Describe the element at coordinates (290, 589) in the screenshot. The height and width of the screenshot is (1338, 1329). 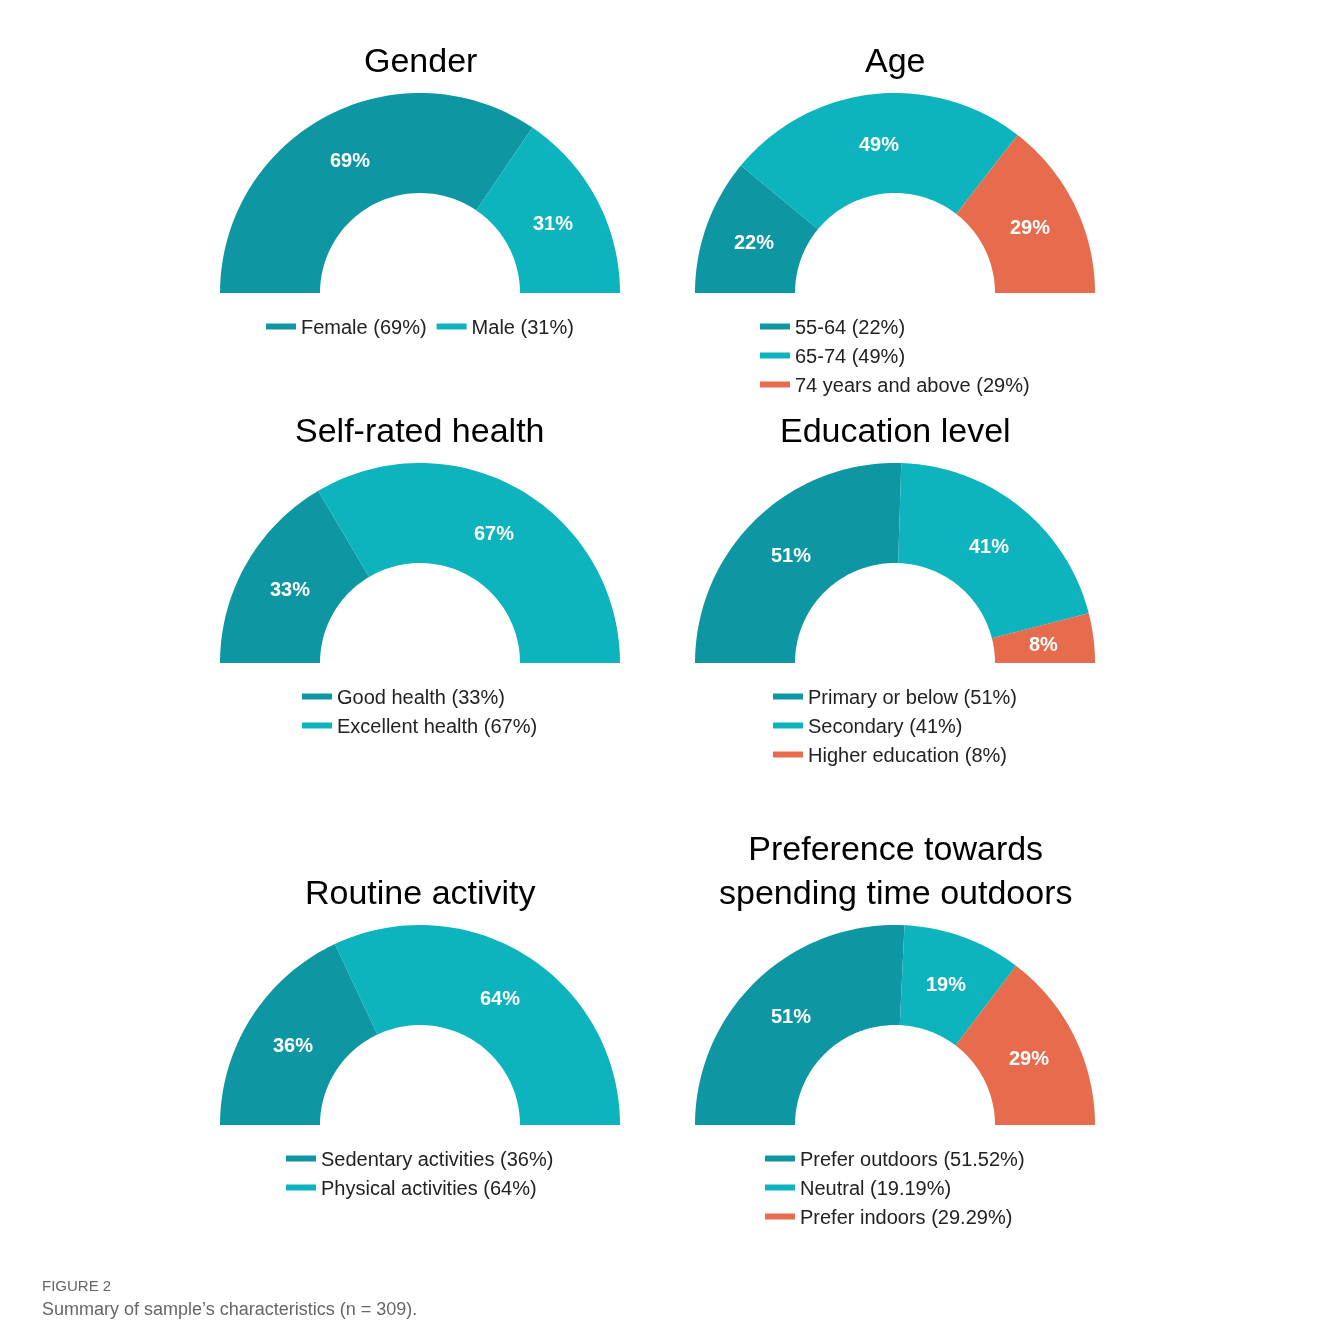
I see `data-label: 33%` at that location.